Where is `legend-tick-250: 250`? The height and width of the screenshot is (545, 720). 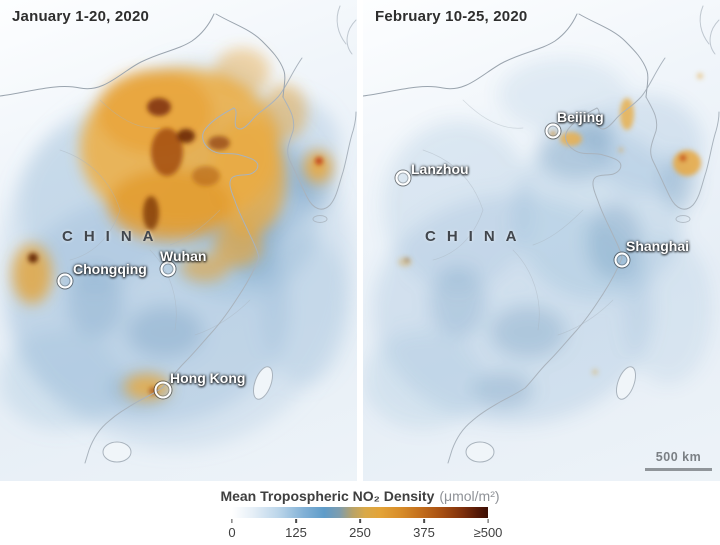 legend-tick-250: 250 is located at coordinates (360, 529).